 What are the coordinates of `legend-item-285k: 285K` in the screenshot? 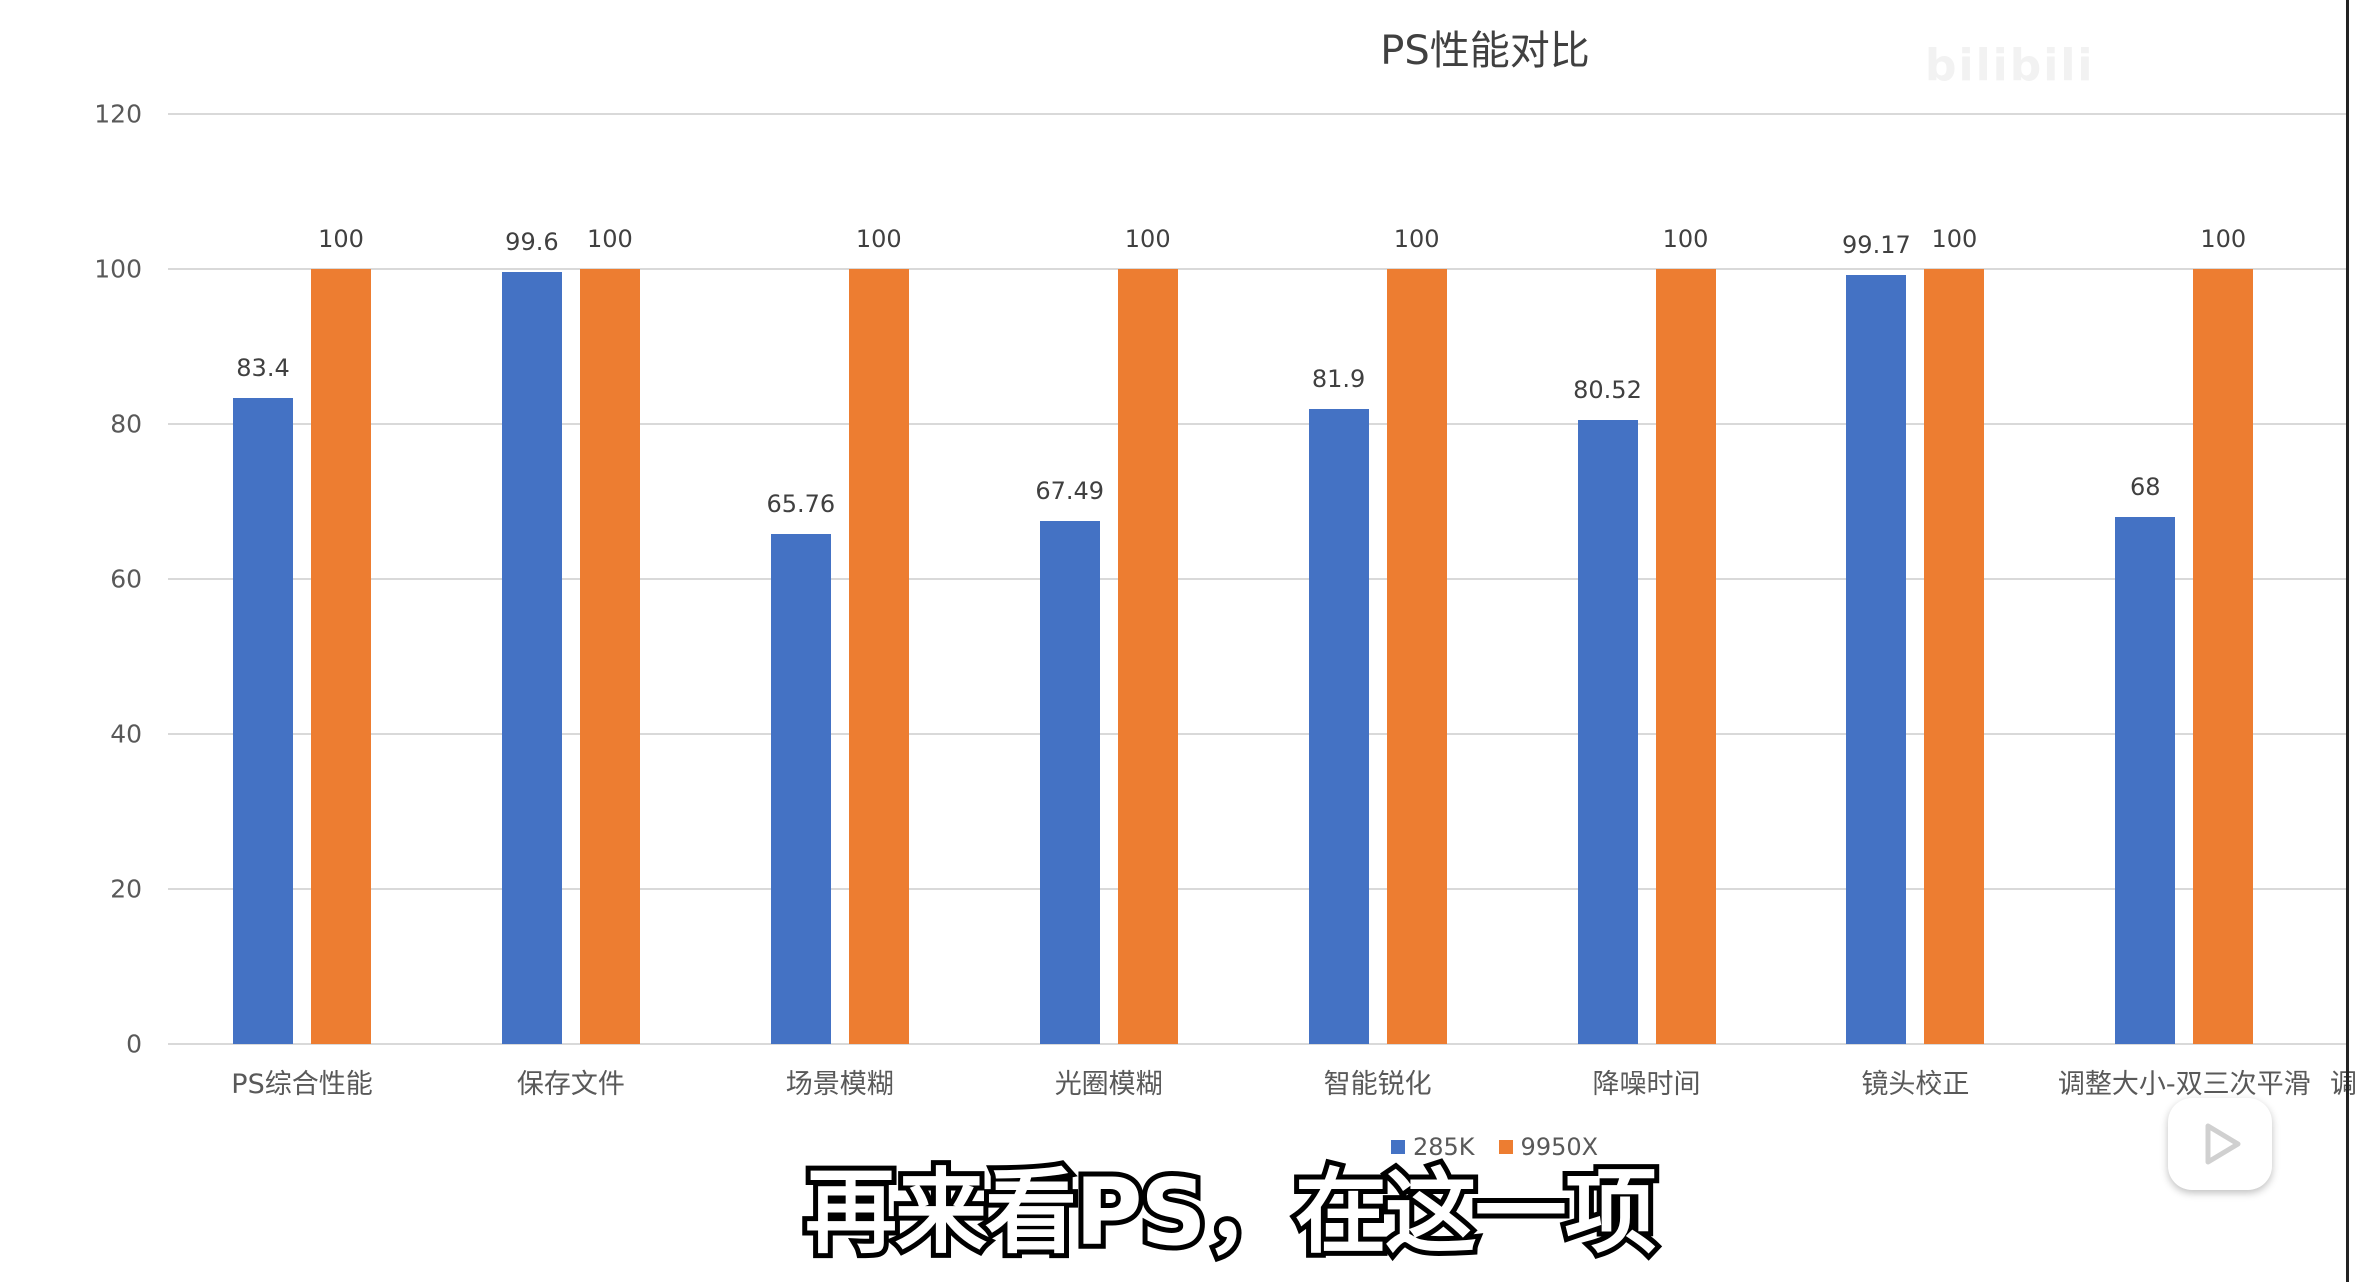 It's located at (1433, 1147).